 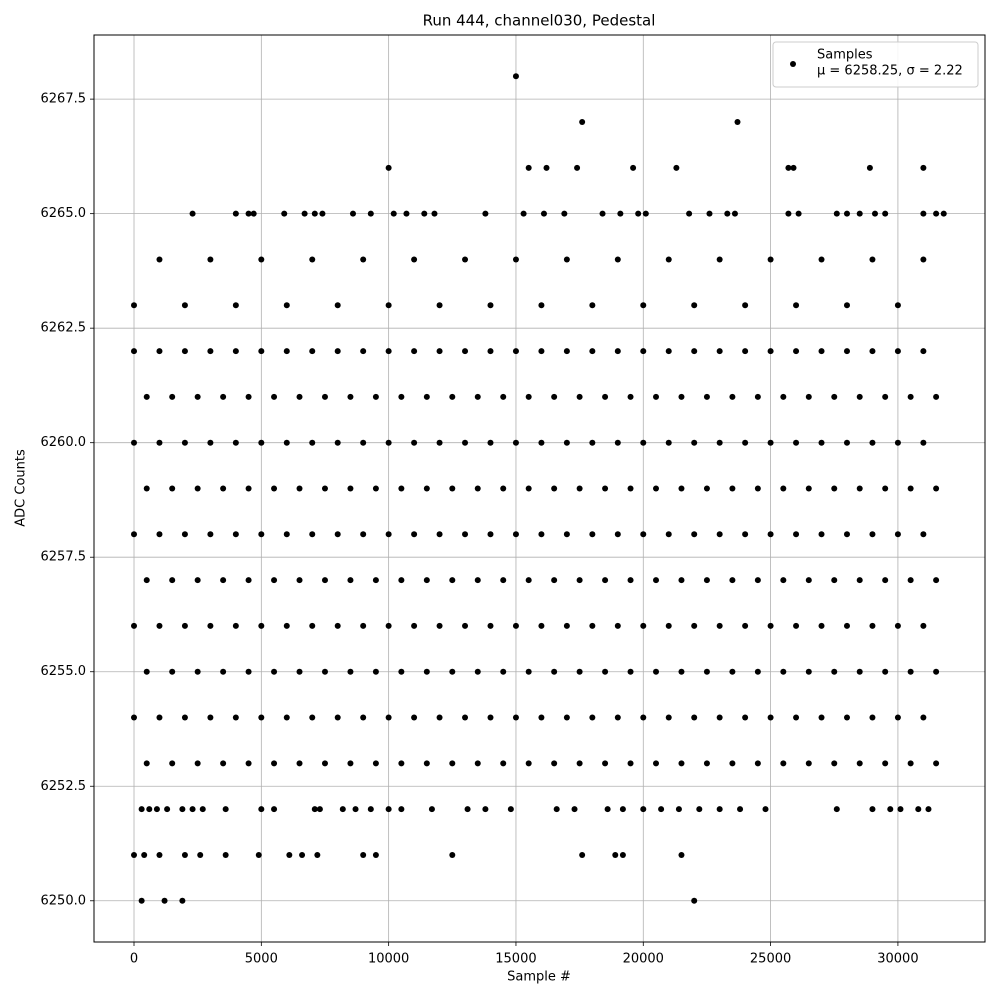 I want to click on x-tick-label: 30000, so click(x=897, y=959).